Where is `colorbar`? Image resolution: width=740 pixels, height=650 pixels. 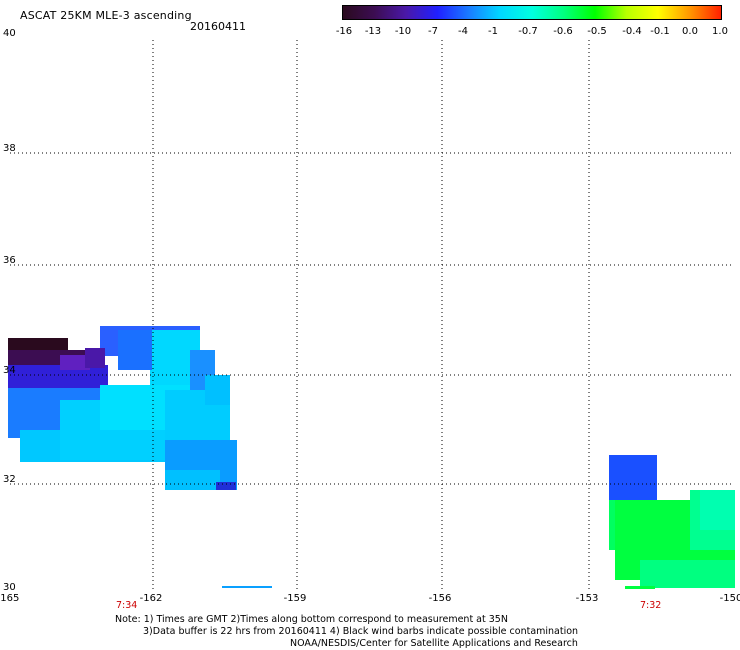
colorbar is located at coordinates (532, 12).